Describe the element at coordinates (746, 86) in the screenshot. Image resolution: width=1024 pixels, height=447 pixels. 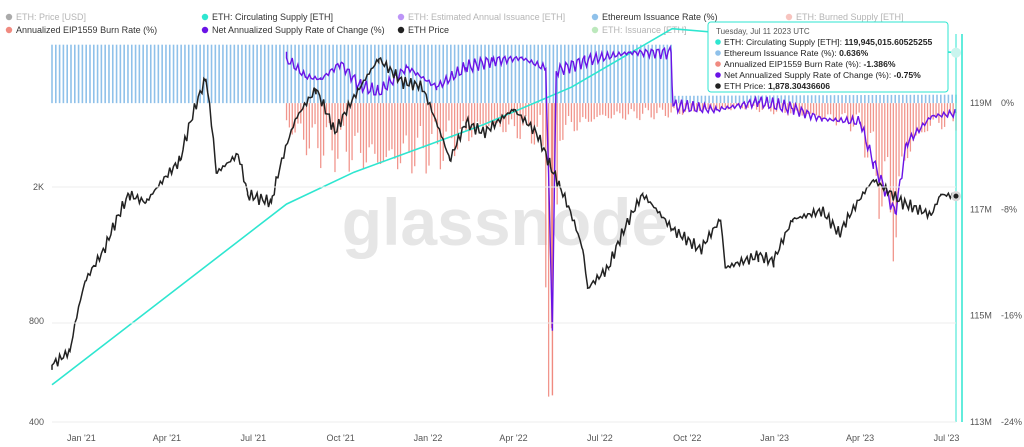
I see `tooltip-line-label: ETH Price:` at that location.